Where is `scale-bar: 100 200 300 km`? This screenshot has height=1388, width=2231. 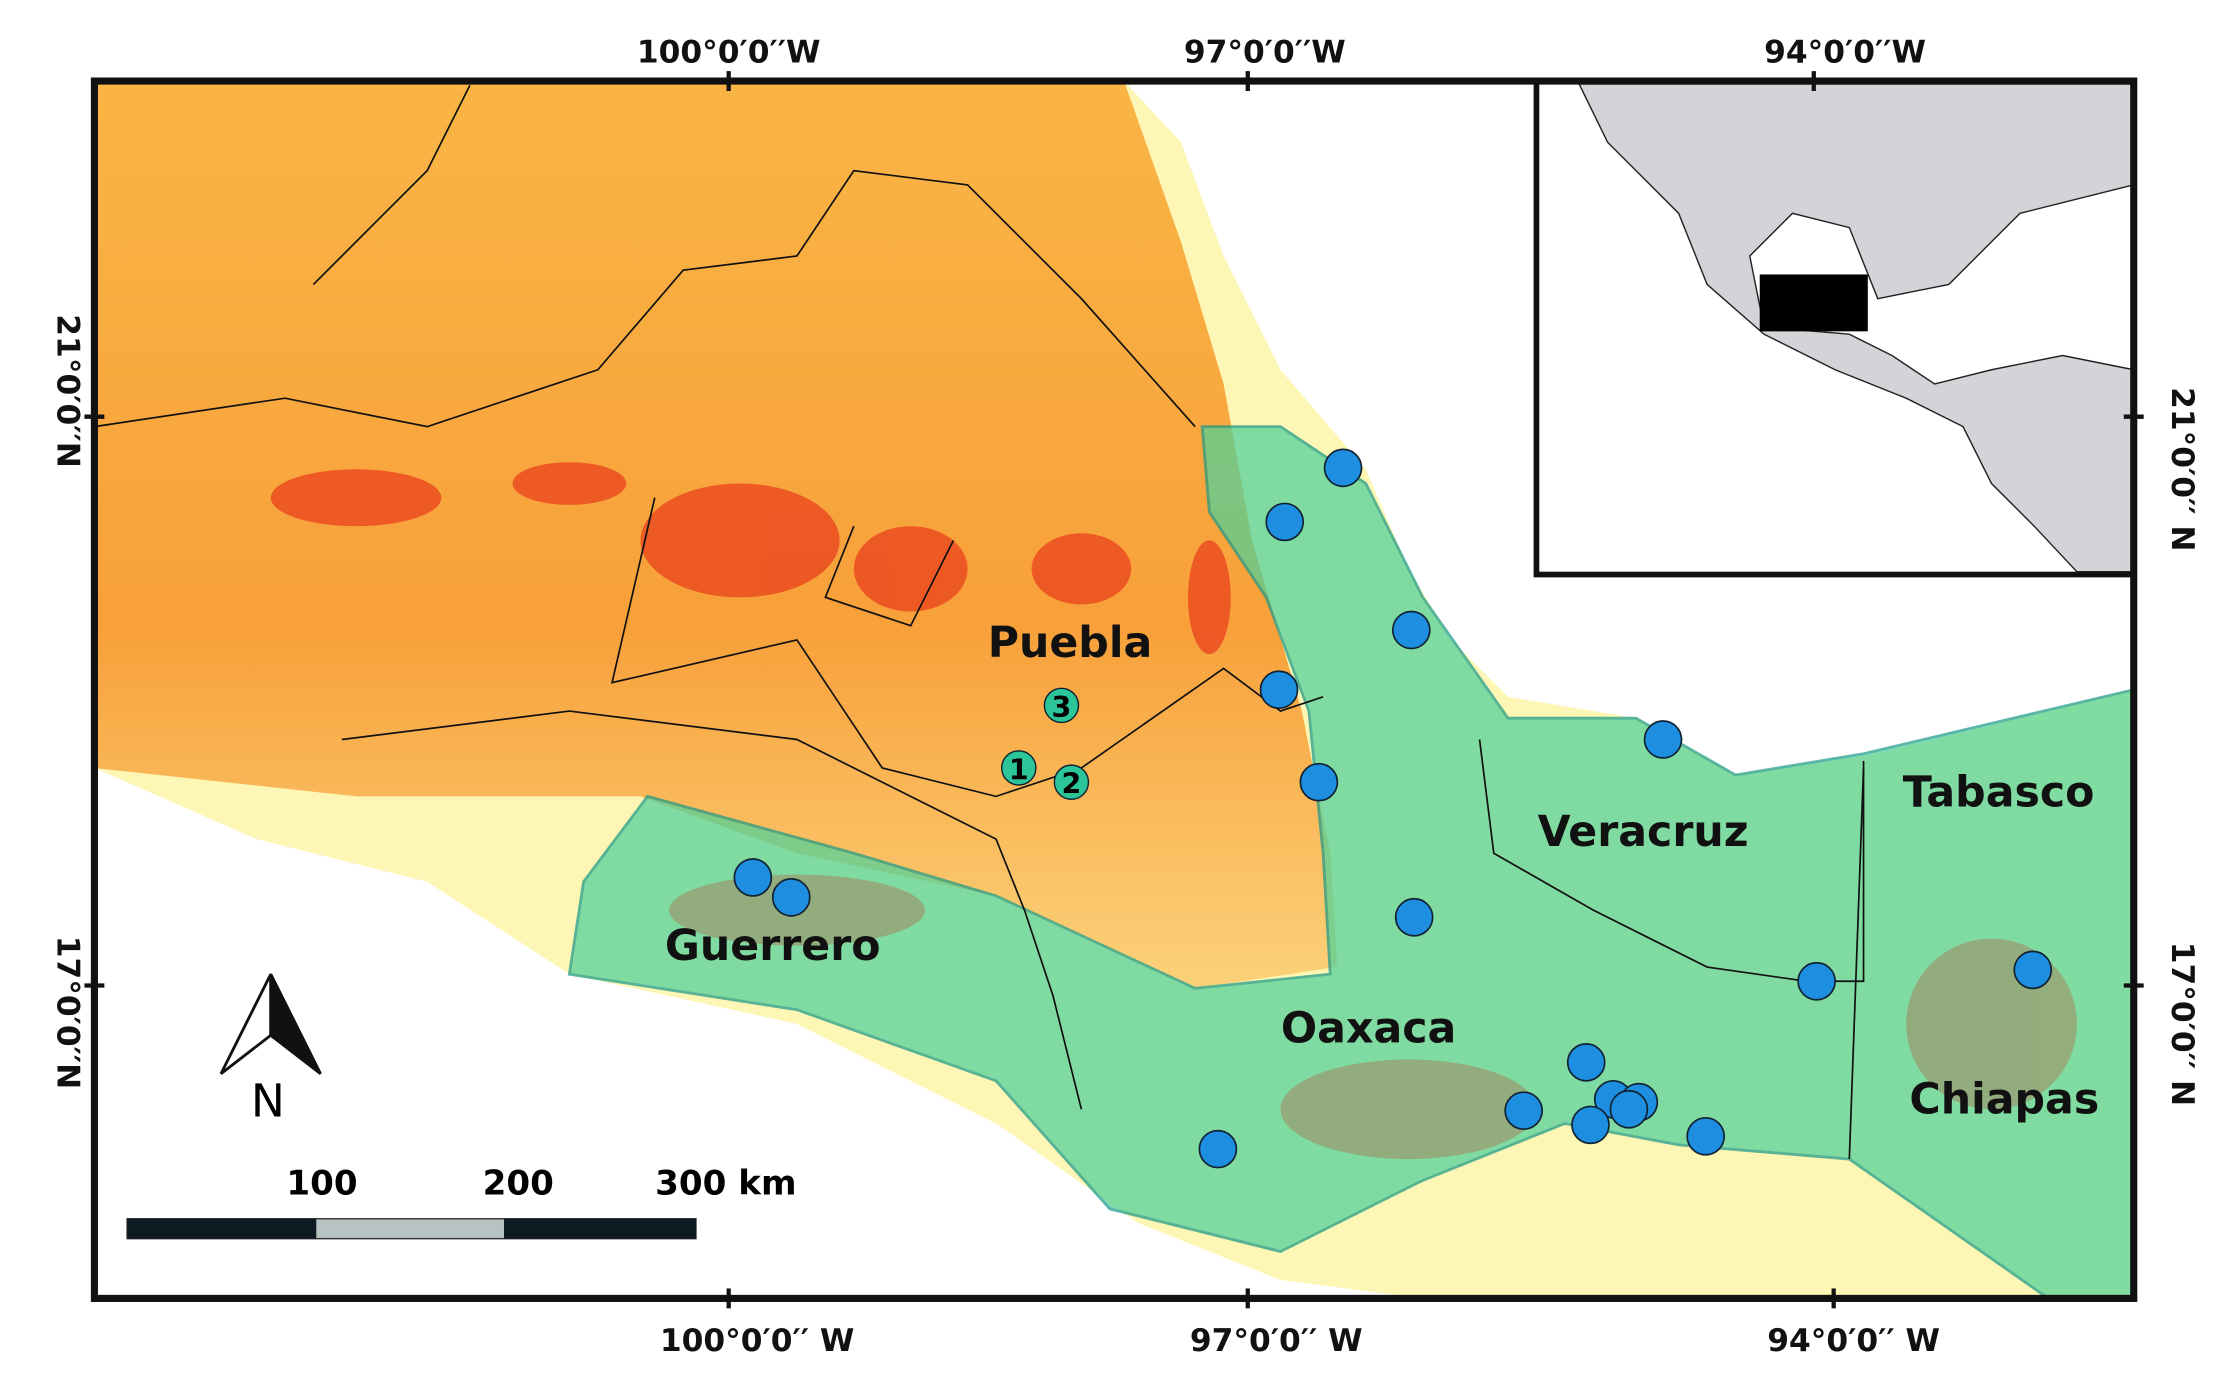
scale-bar: 100 200 300 km is located at coordinates (461, 1202).